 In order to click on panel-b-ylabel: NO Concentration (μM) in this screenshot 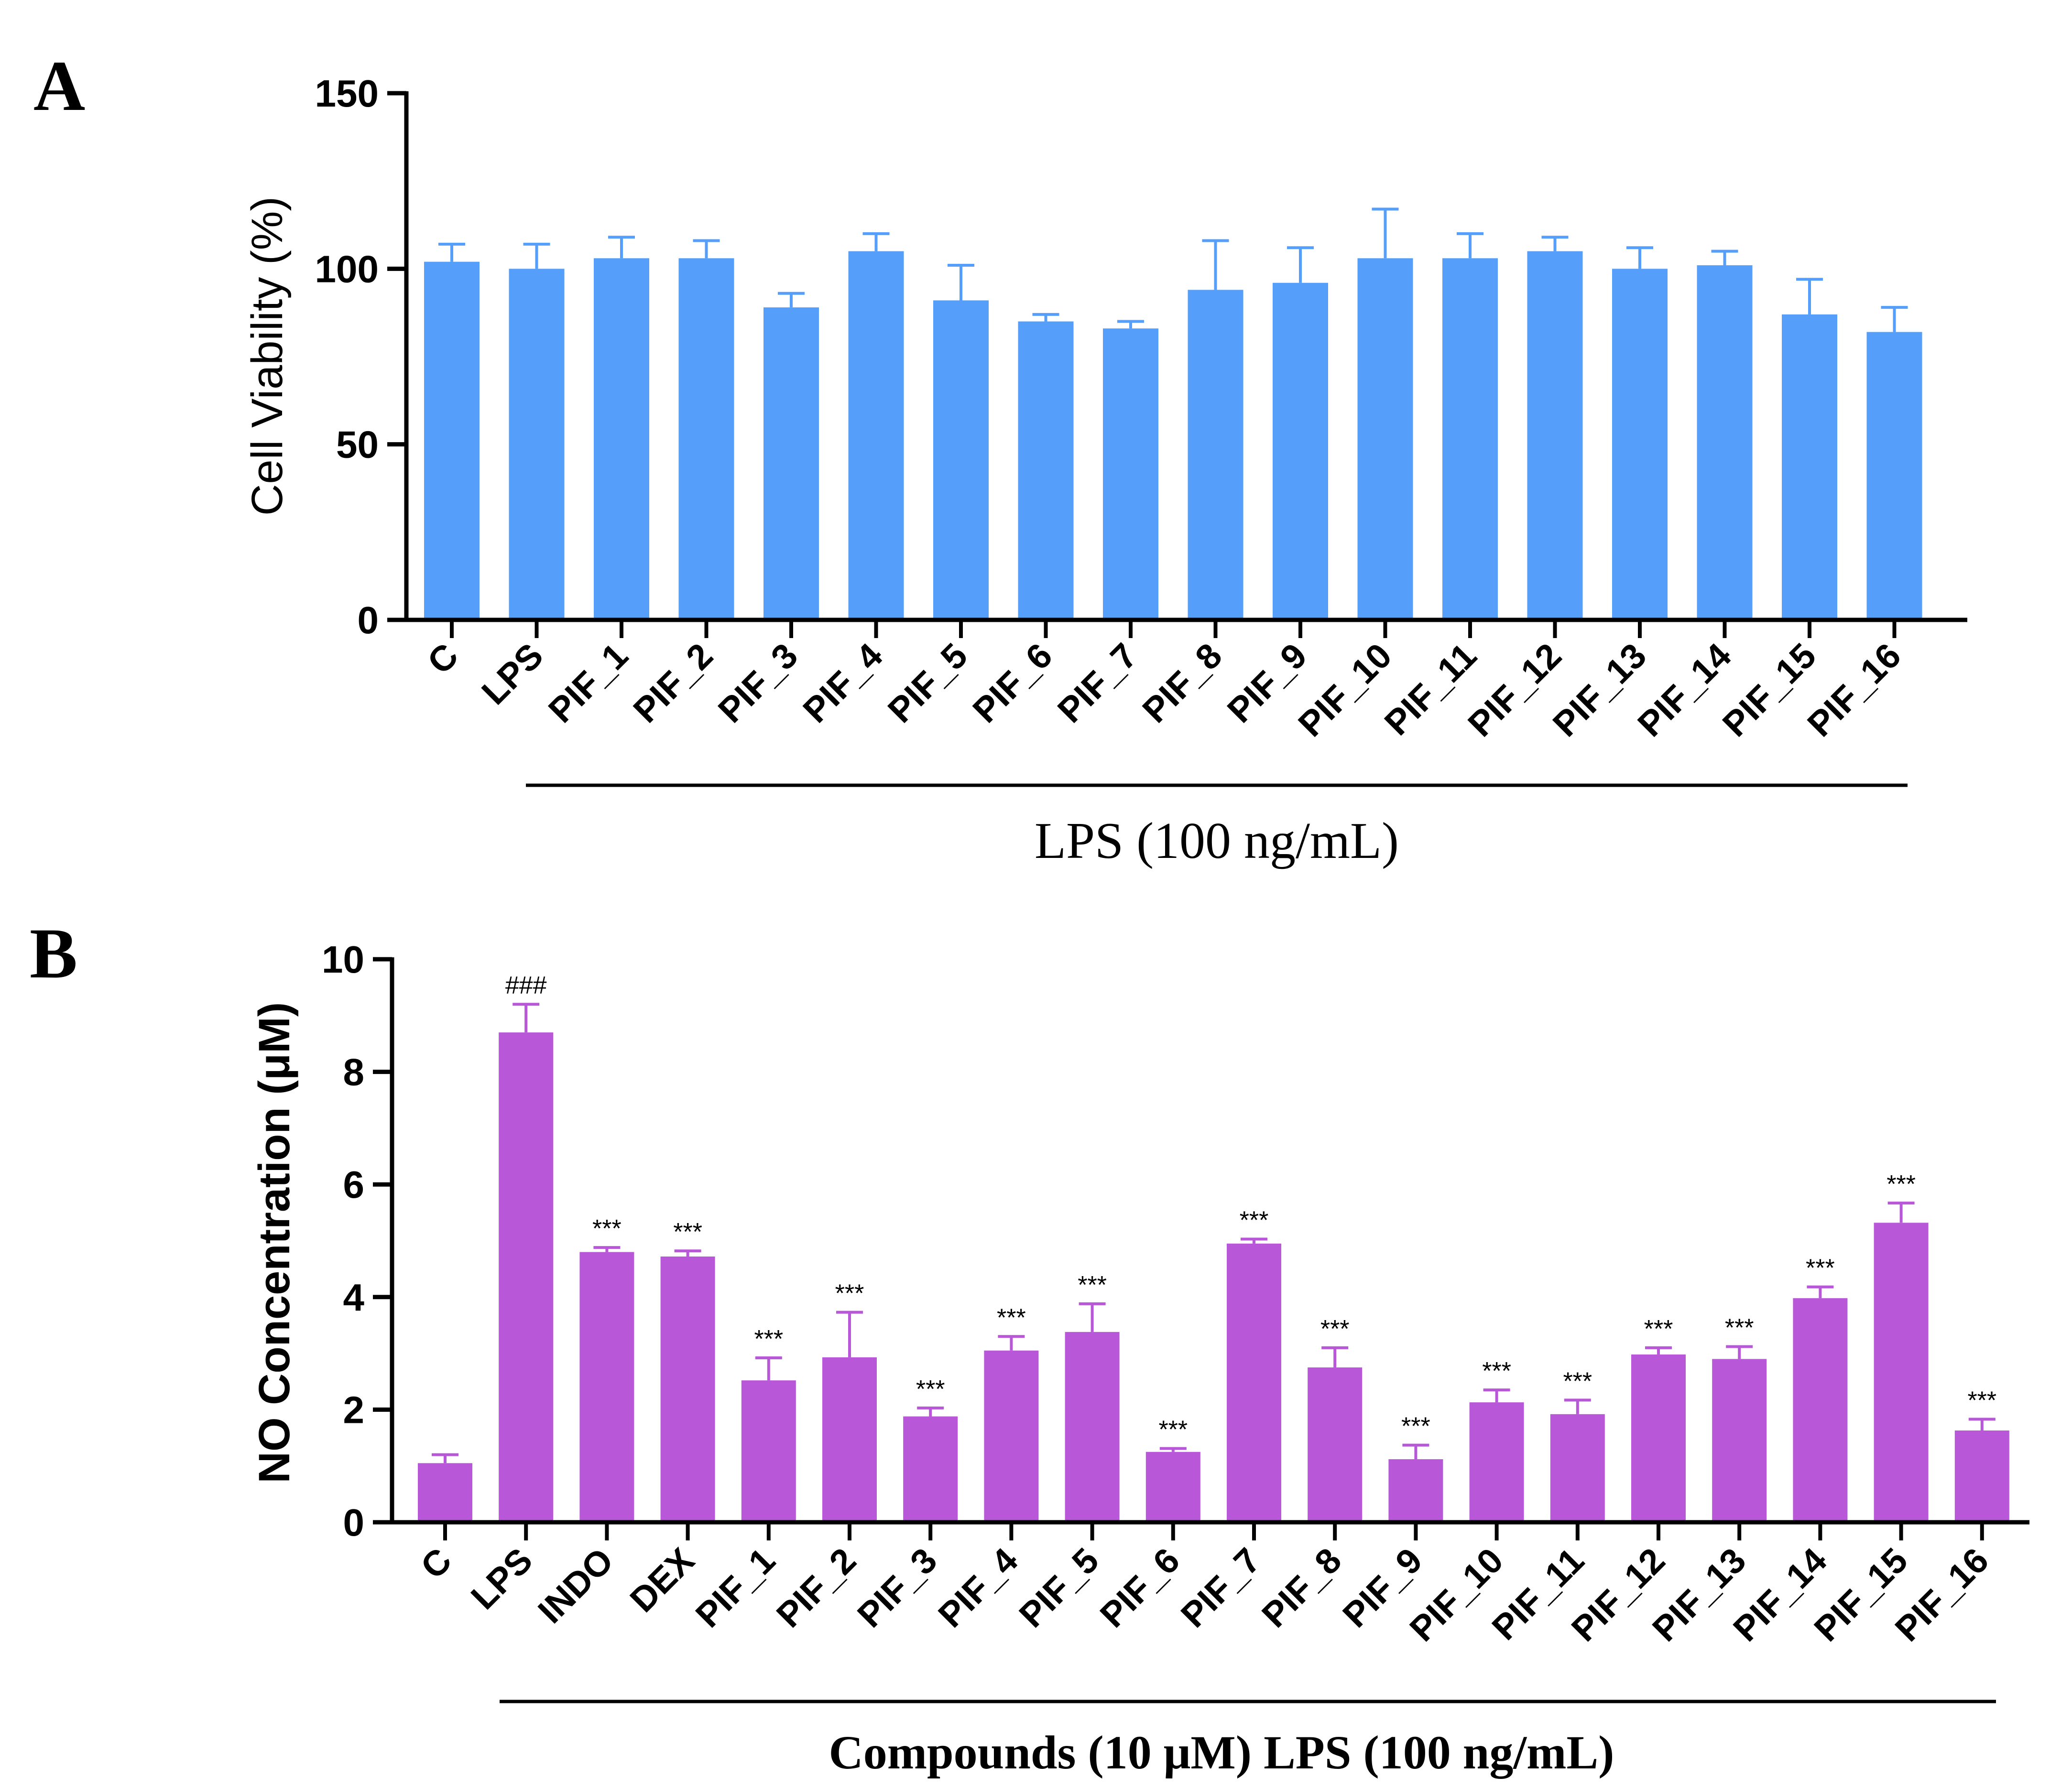, I will do `click(274, 1243)`.